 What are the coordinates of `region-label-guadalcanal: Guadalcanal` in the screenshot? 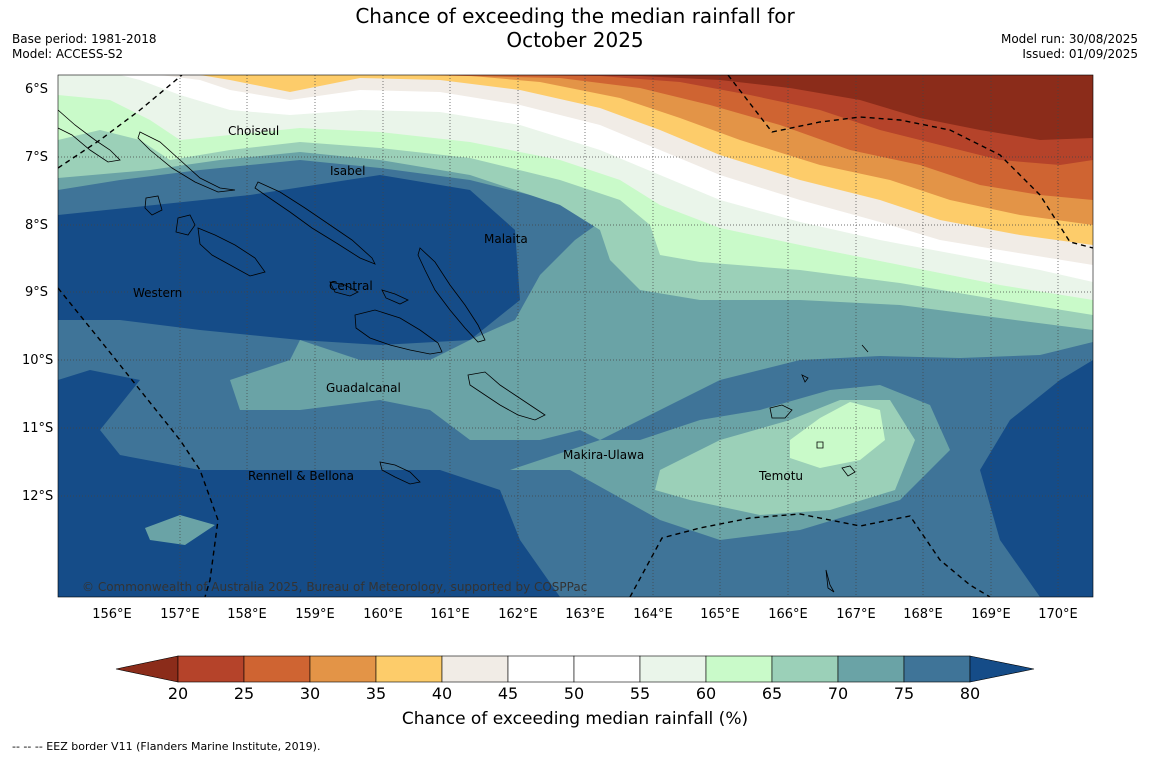 It's located at (363, 388).